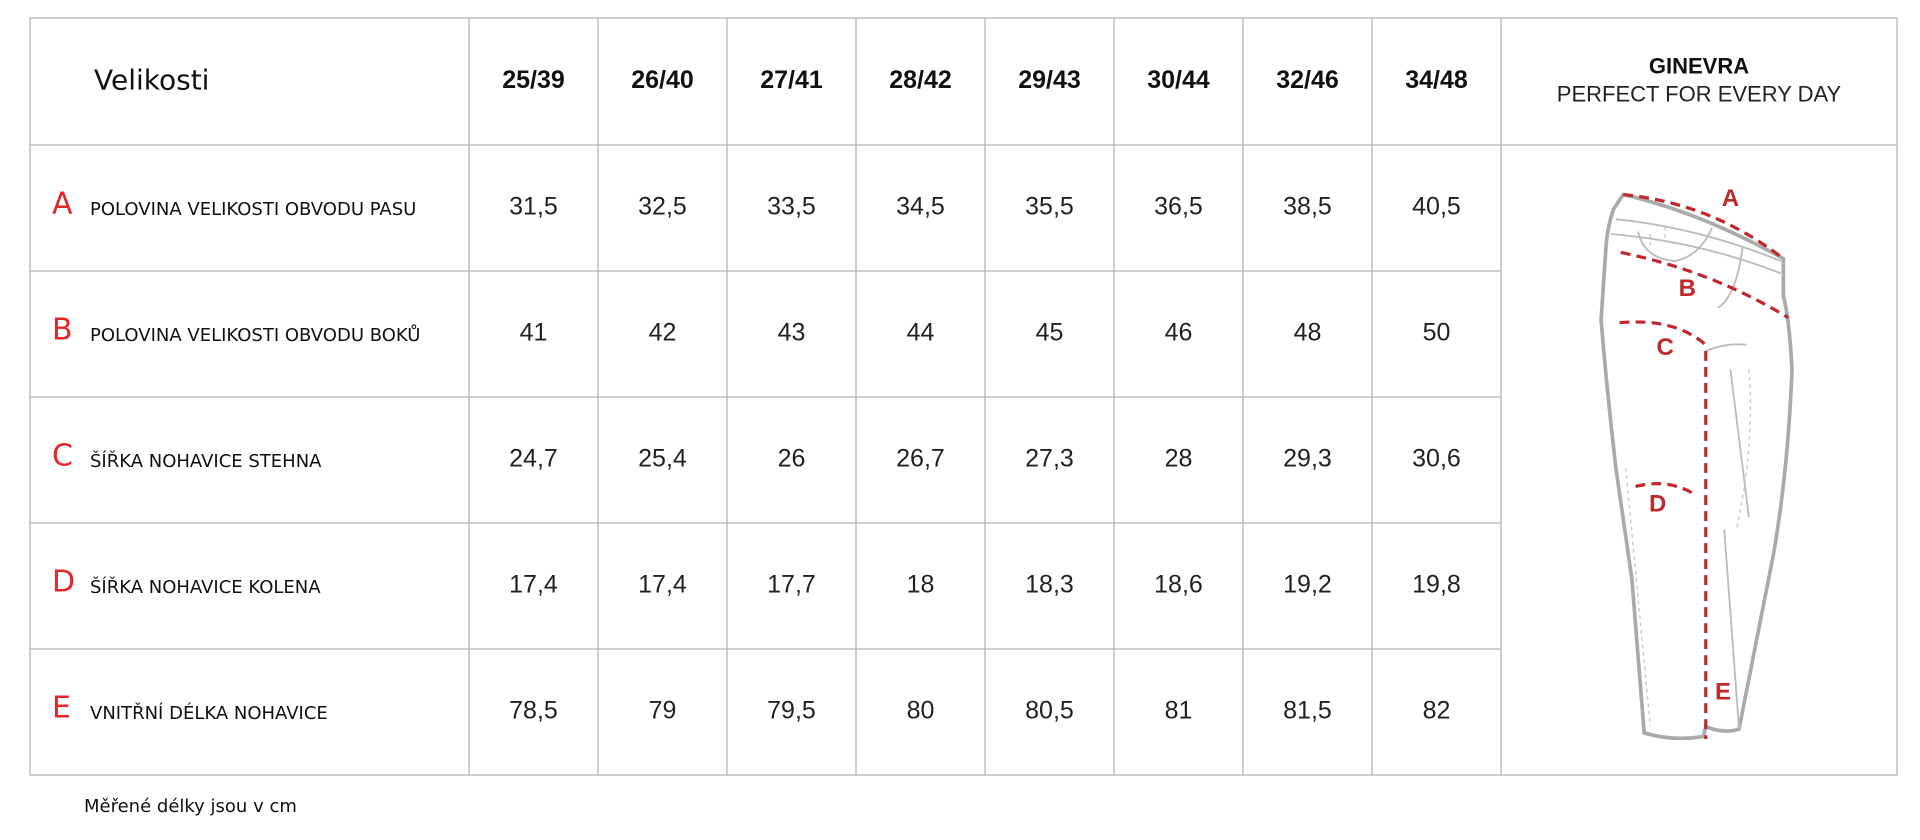 The image size is (1920, 840). What do you see at coordinates (533, 207) in the screenshot?
I see `cell-value: 31,5` at bounding box center [533, 207].